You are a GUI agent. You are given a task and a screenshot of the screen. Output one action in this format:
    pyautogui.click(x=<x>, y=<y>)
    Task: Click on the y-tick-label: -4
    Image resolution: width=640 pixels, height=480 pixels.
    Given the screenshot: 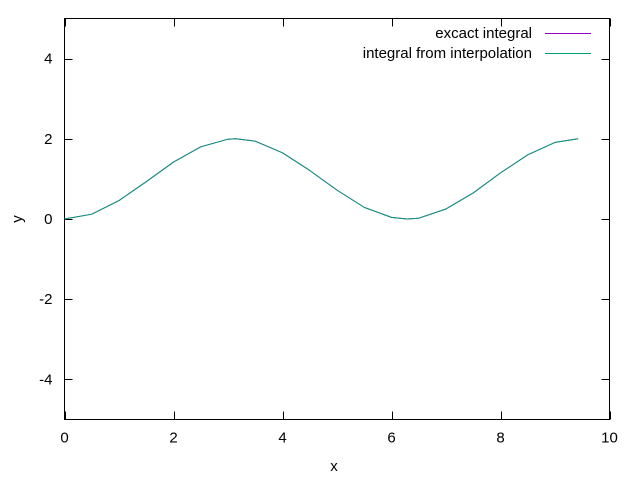 What is the action you would take?
    pyautogui.click(x=45, y=379)
    